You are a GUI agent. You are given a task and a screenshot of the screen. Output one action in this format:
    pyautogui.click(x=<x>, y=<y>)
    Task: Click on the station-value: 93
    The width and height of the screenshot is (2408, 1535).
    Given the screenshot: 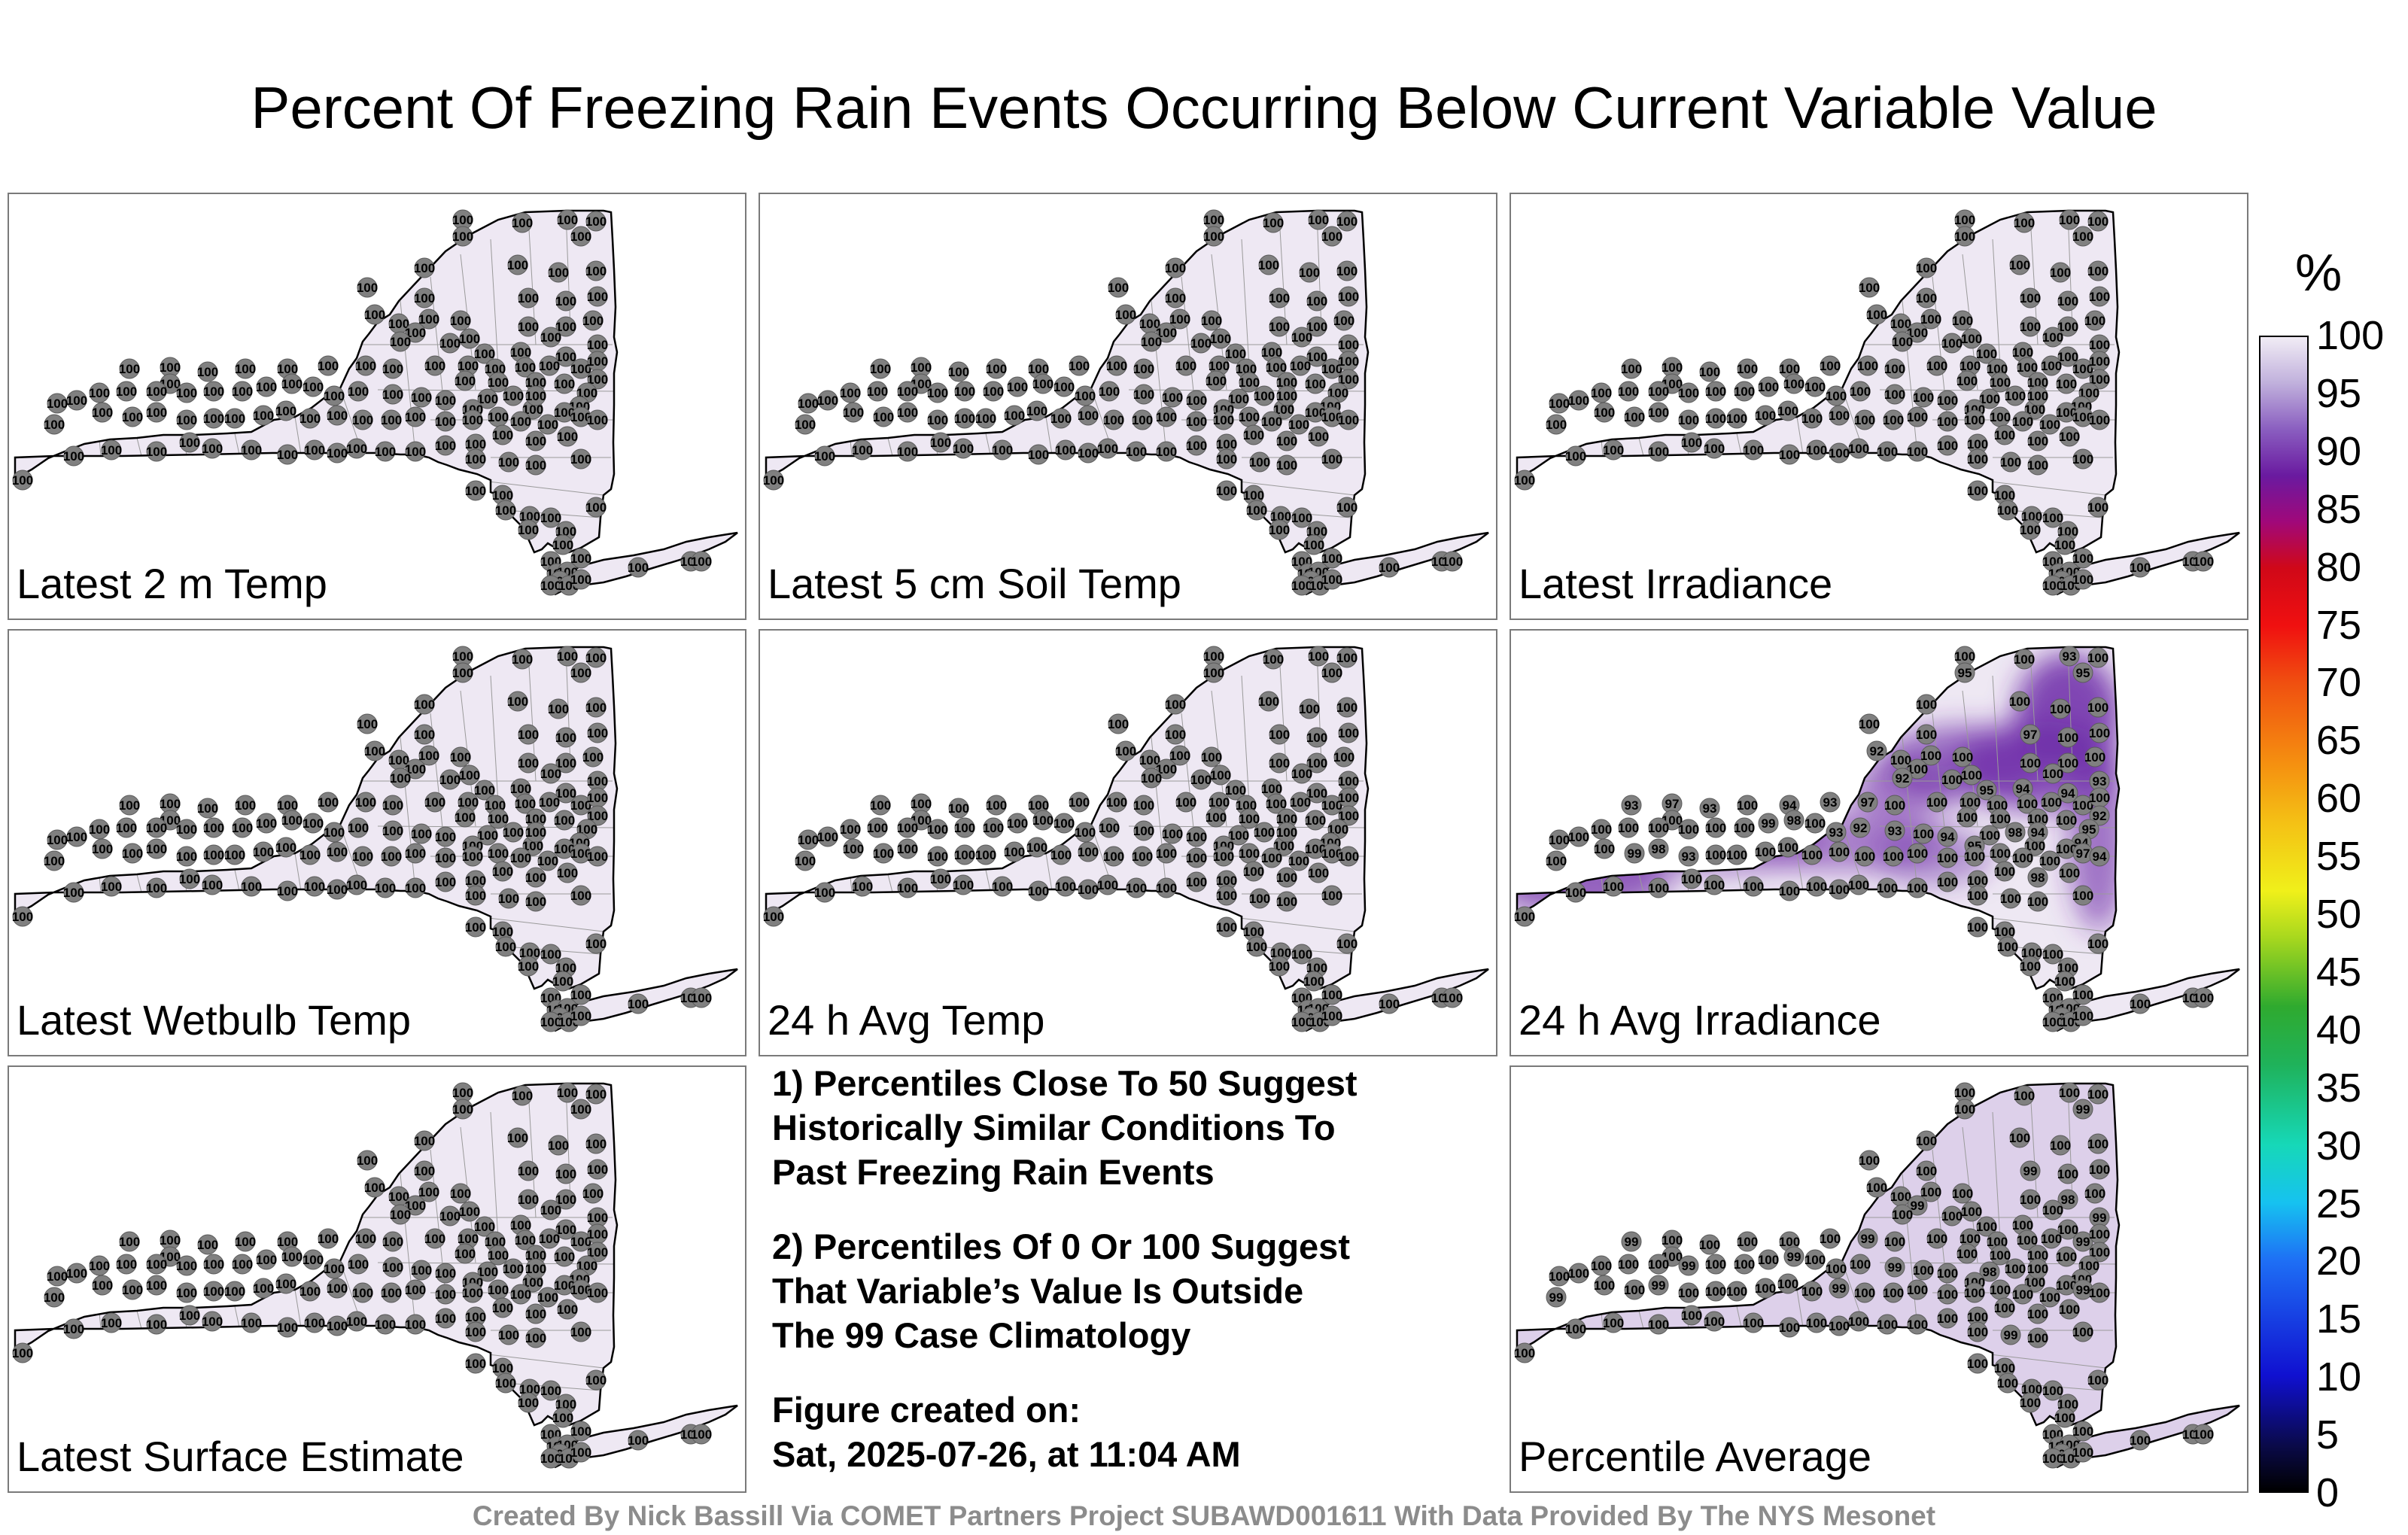 What is the action you would take?
    pyautogui.click(x=1830, y=802)
    